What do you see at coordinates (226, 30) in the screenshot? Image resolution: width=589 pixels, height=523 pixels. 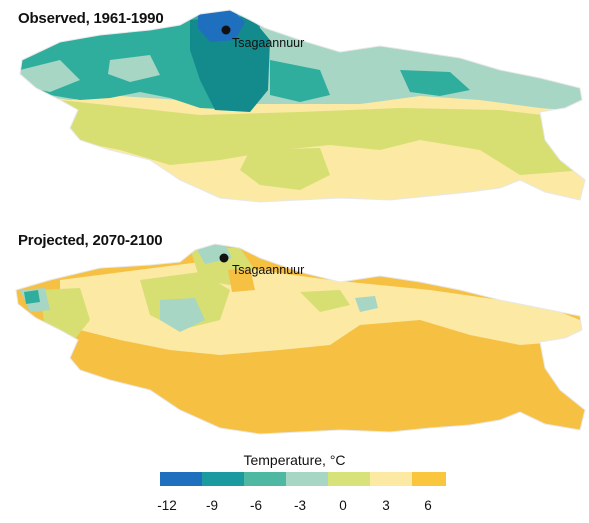 I see `city-marker-observed` at bounding box center [226, 30].